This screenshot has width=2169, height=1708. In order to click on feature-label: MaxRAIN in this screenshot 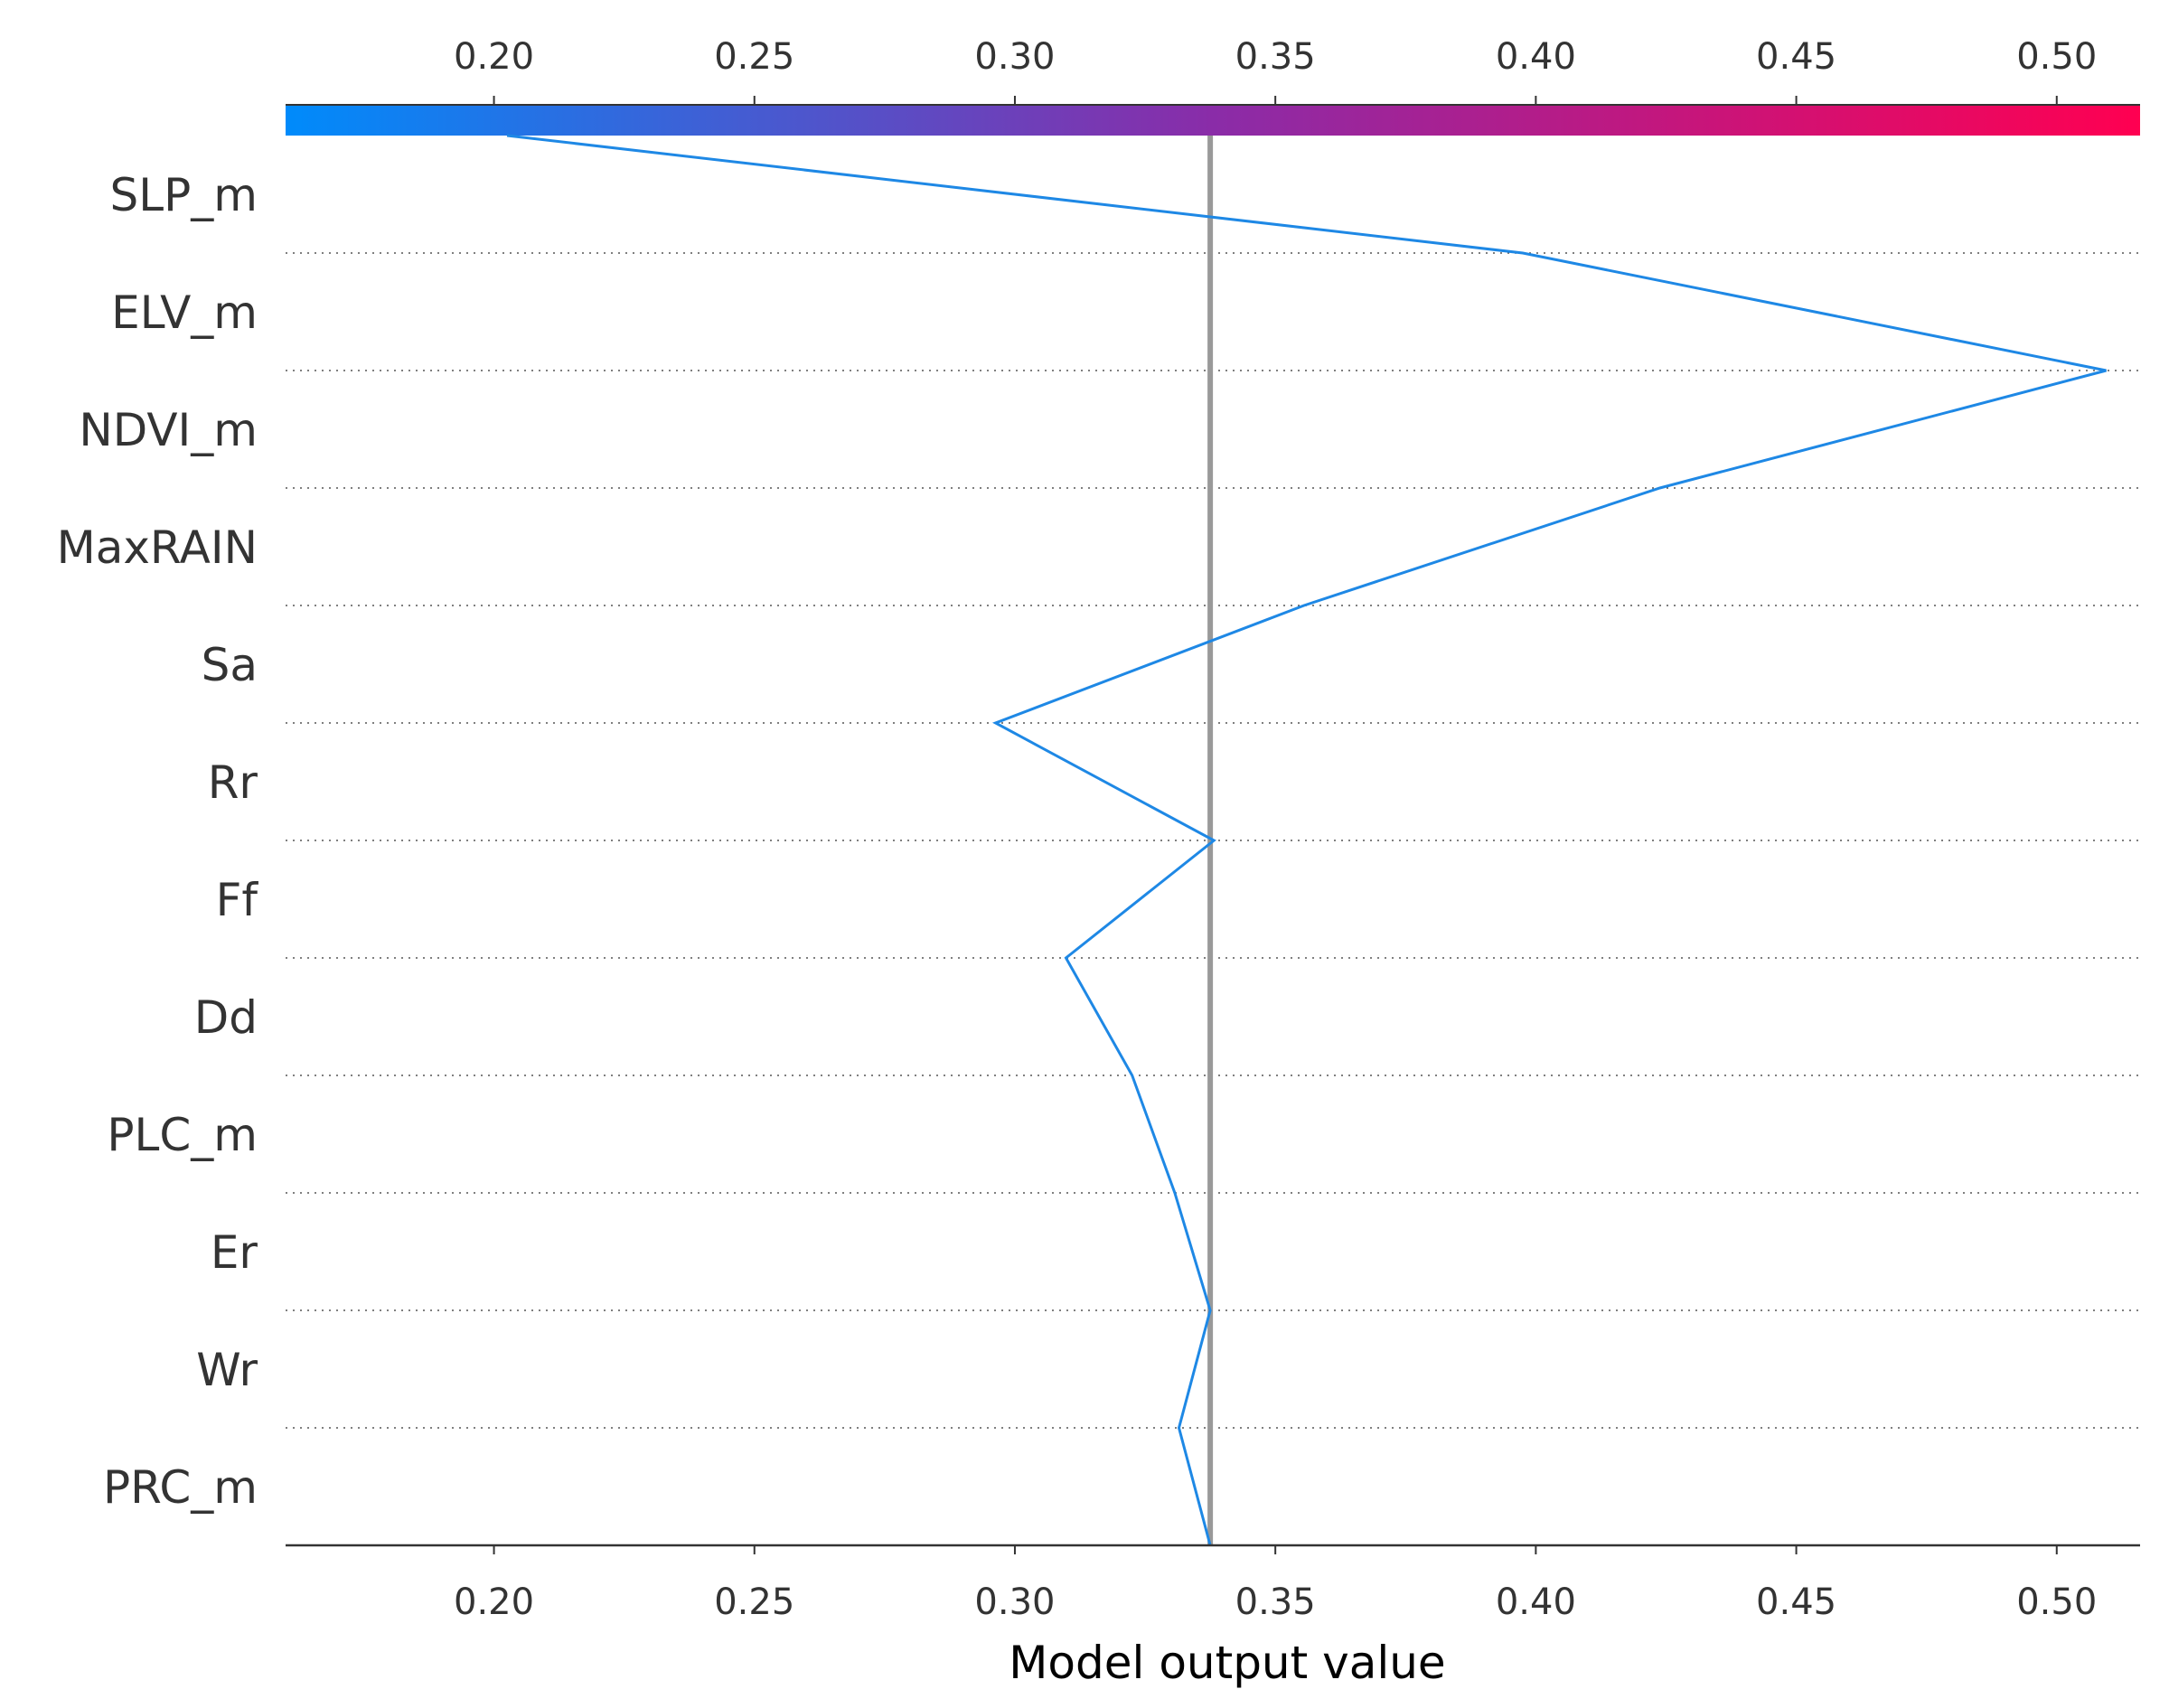, I will do `click(158, 547)`.